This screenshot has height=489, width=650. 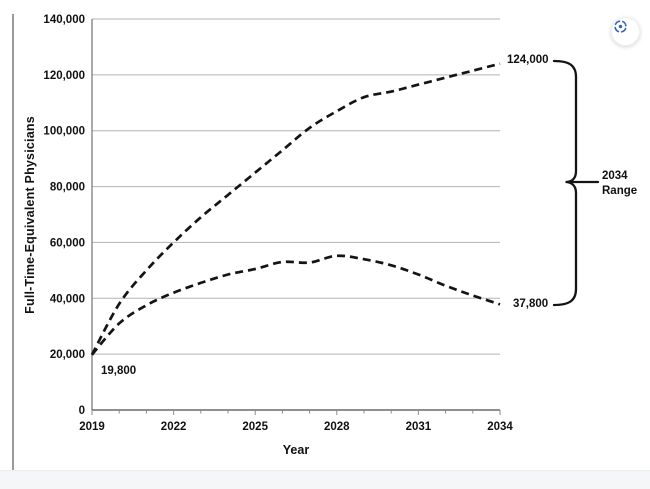 What do you see at coordinates (565, 183) in the screenshot?
I see `range-bracket` at bounding box center [565, 183].